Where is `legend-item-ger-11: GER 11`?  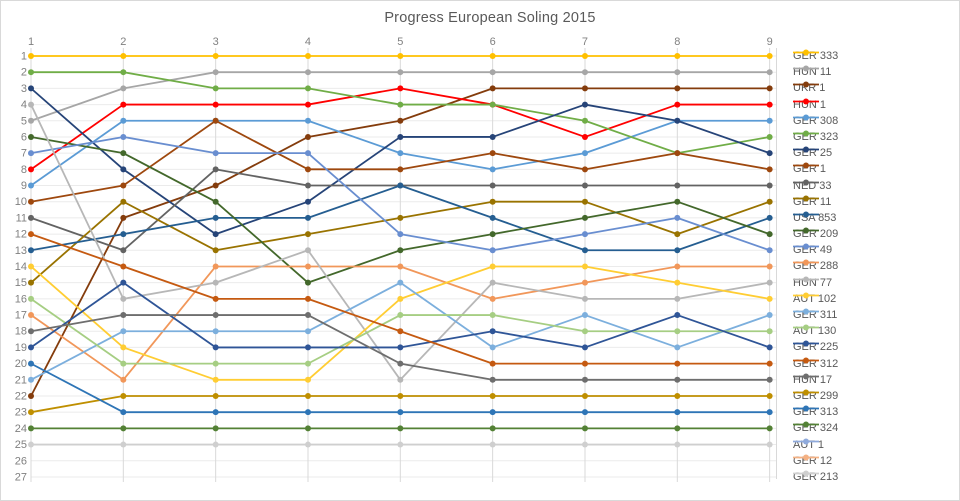 legend-item-ger-11: GER 11 is located at coordinates (812, 202).